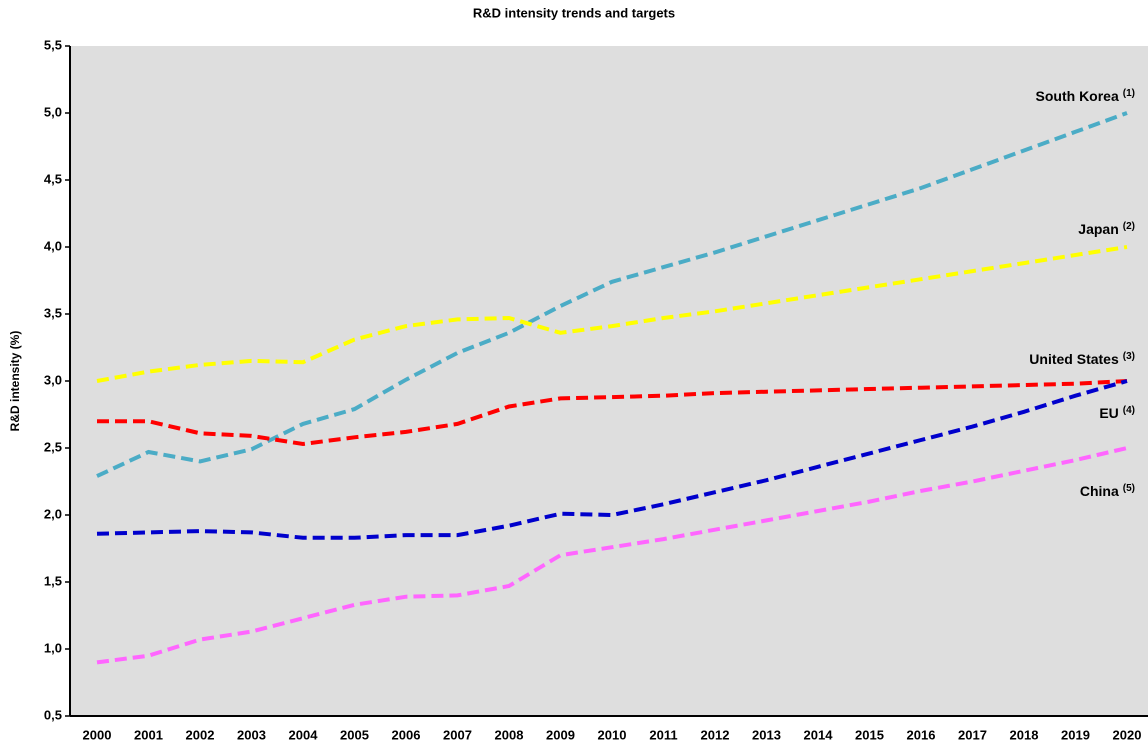 This screenshot has height=747, width=1148. I want to click on series-label: South Korea (1), so click(1085, 96).